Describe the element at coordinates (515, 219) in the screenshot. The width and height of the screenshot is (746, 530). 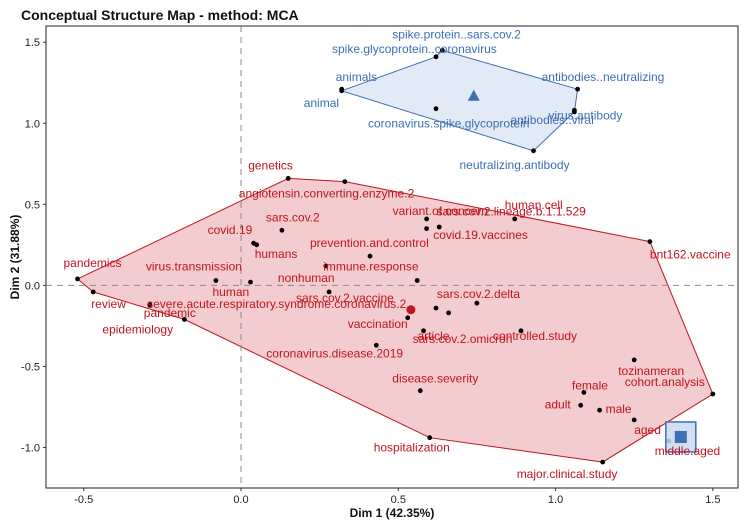
I see `point-human-cell` at that location.